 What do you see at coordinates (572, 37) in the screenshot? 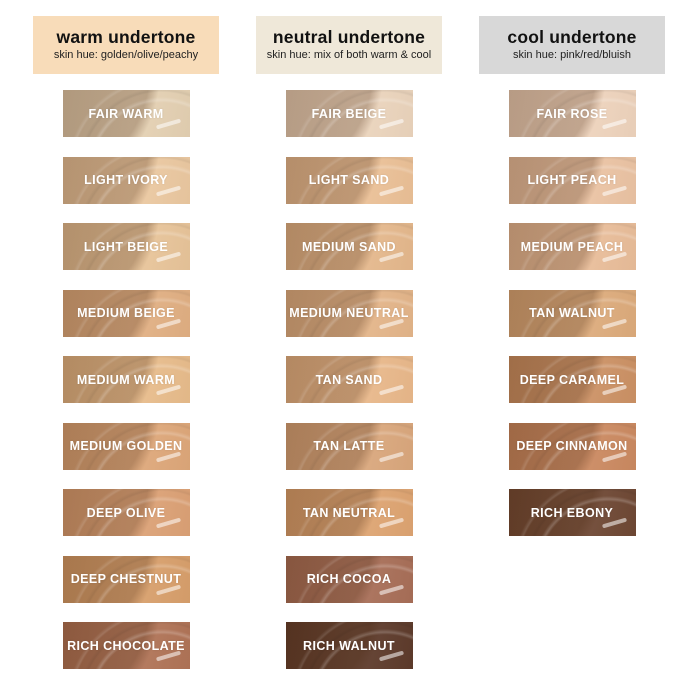
I see `column-title: cool undertone` at bounding box center [572, 37].